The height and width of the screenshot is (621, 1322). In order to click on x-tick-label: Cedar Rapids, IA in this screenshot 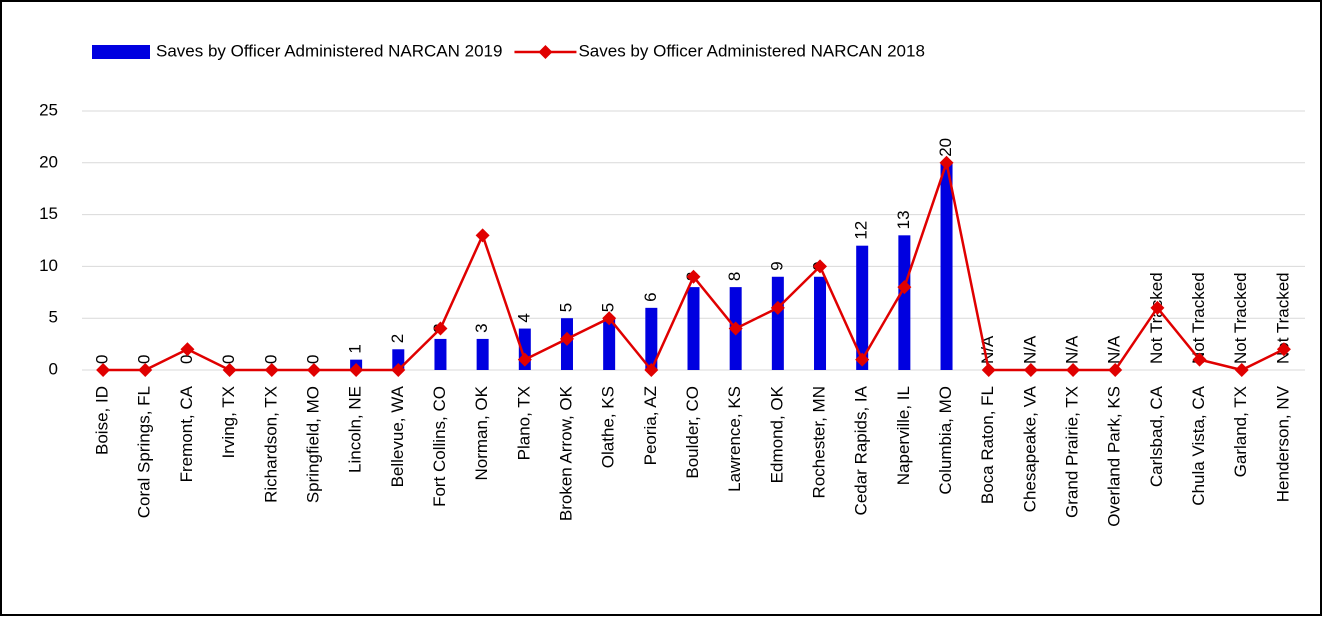, I will do `click(861, 450)`.